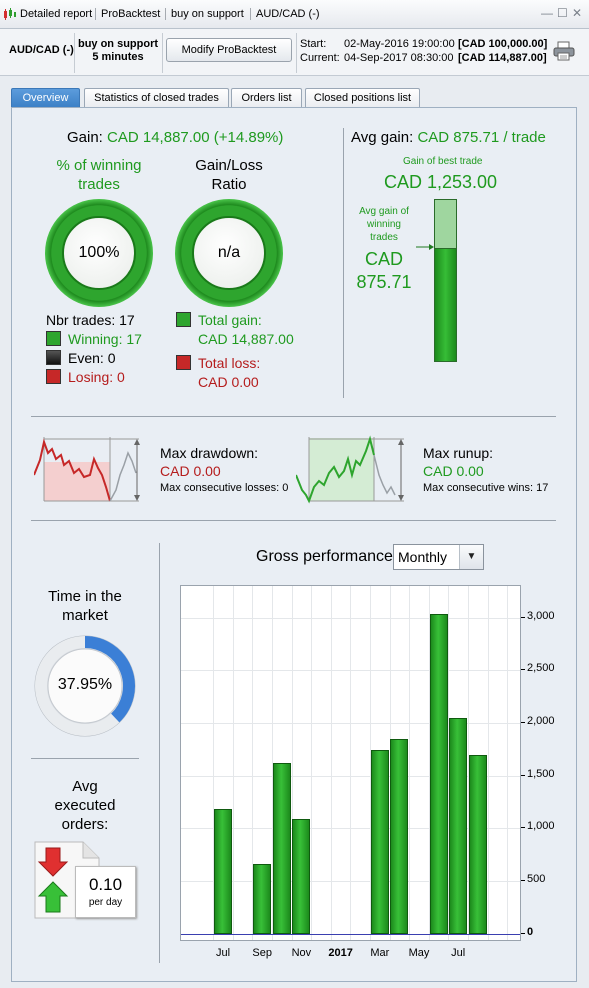  What do you see at coordinates (419, 953) in the screenshot?
I see `chart-x-tick-label: May` at bounding box center [419, 953].